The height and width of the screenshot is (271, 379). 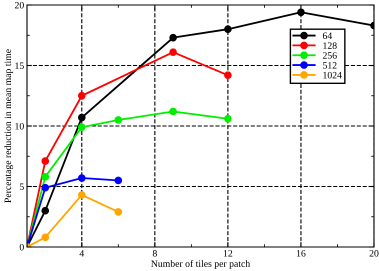 What do you see at coordinates (301, 253) in the screenshot?
I see `x-tick-label: 16` at bounding box center [301, 253].